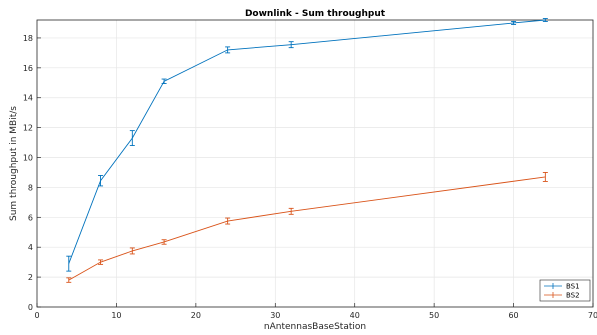  I want to click on y-tick-label: 16, so click(28, 68).